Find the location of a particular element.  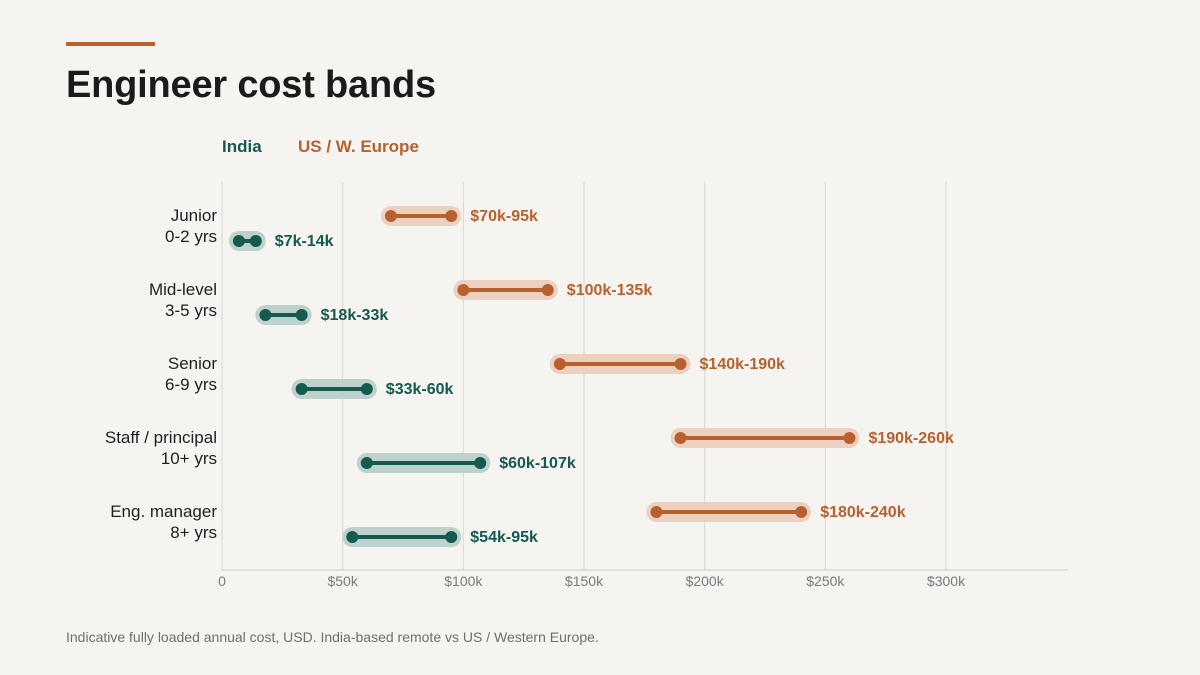

india-data-label: $54k-95k is located at coordinates (504, 537).